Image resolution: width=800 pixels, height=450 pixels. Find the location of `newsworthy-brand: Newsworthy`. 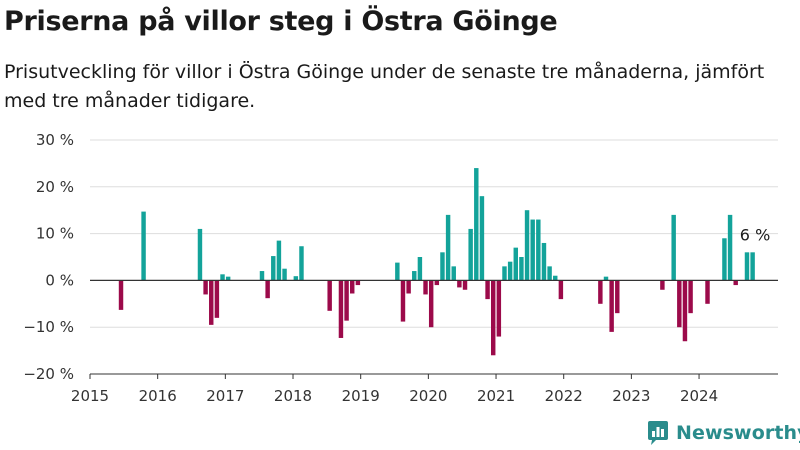

newsworthy-brand: Newsworthy is located at coordinates (723, 433).